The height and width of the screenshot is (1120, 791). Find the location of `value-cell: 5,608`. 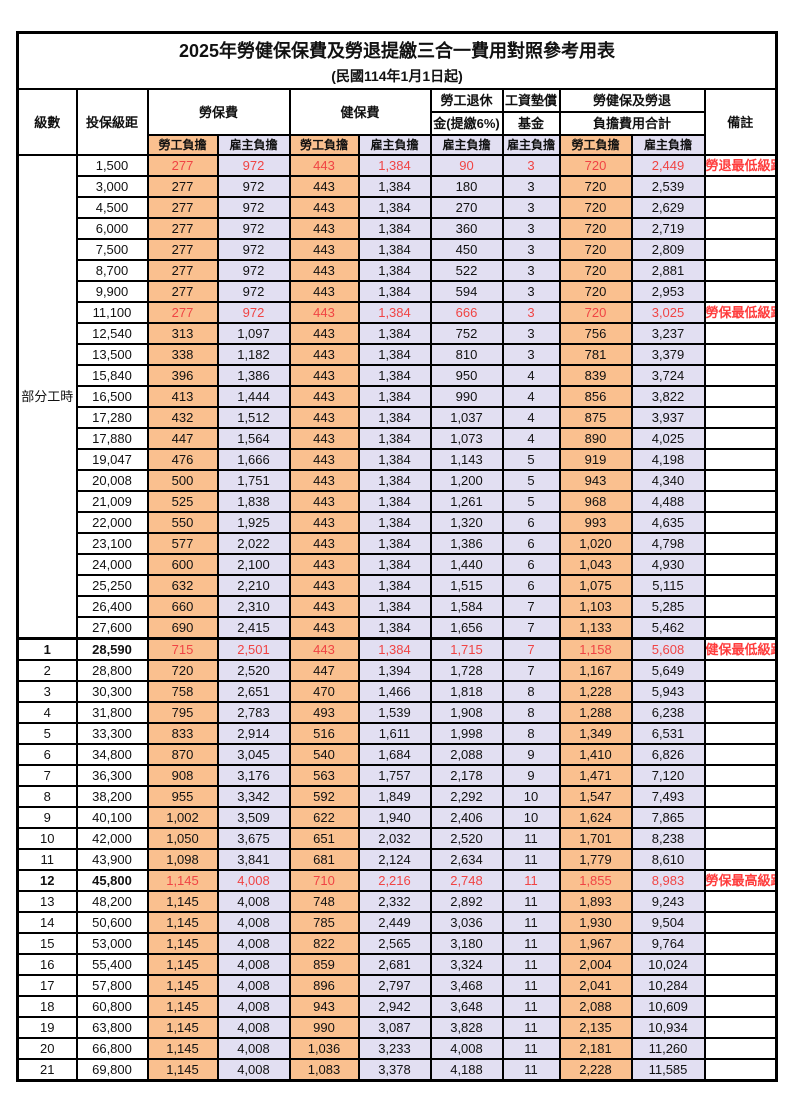

value-cell: 5,608 is located at coordinates (668, 649).